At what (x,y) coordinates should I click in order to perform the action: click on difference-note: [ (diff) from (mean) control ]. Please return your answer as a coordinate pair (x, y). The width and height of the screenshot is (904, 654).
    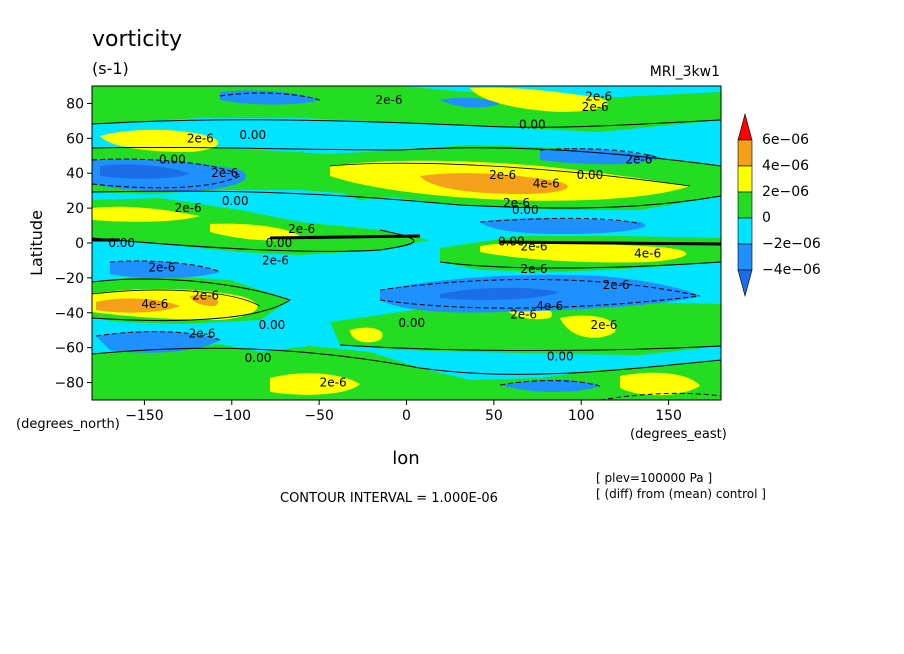
    Looking at the image, I should click on (681, 494).